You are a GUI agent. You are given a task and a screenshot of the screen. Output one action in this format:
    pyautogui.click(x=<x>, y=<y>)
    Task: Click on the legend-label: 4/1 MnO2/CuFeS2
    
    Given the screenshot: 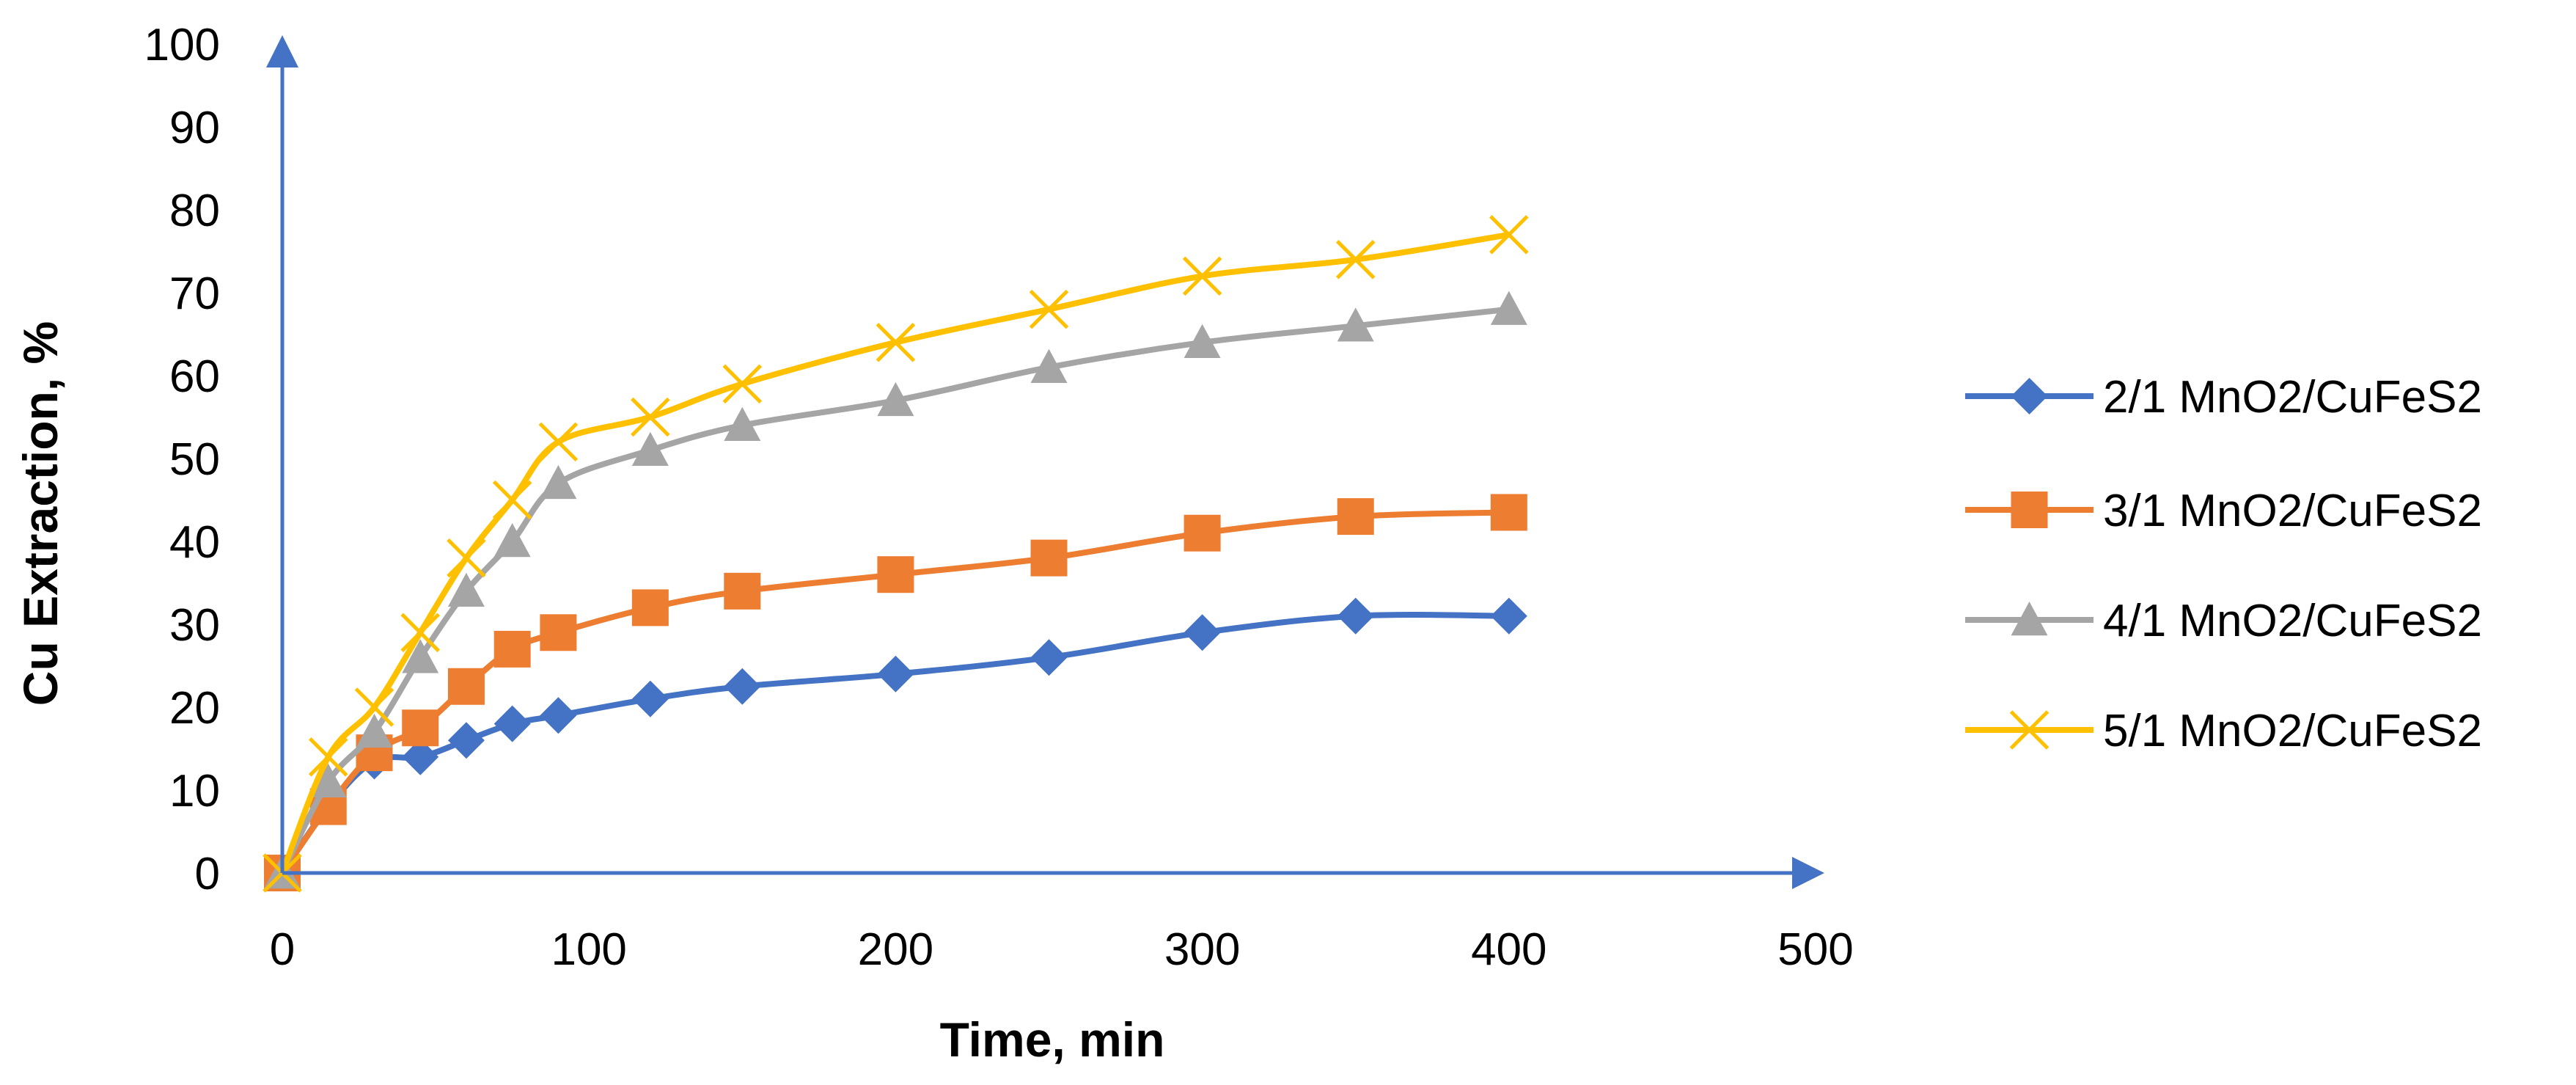 What is the action you would take?
    pyautogui.click(x=2292, y=621)
    